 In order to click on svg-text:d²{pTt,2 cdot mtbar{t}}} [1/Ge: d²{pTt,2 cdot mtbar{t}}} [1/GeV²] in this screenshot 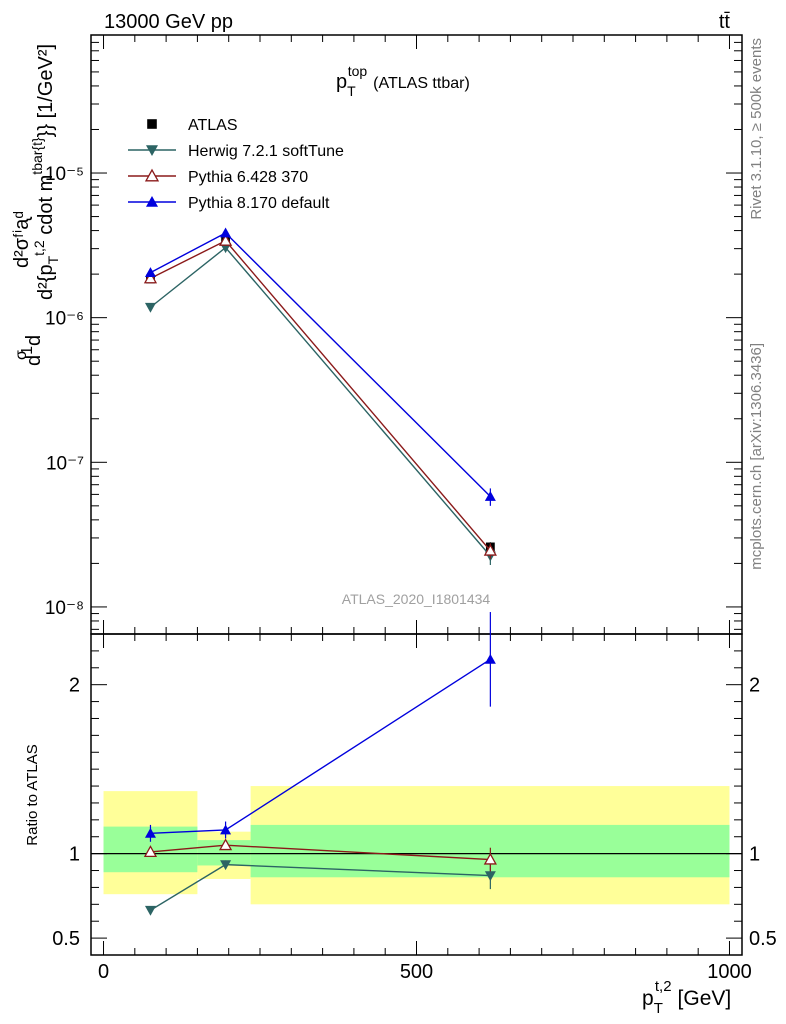, I will do `click(45, 172)`.